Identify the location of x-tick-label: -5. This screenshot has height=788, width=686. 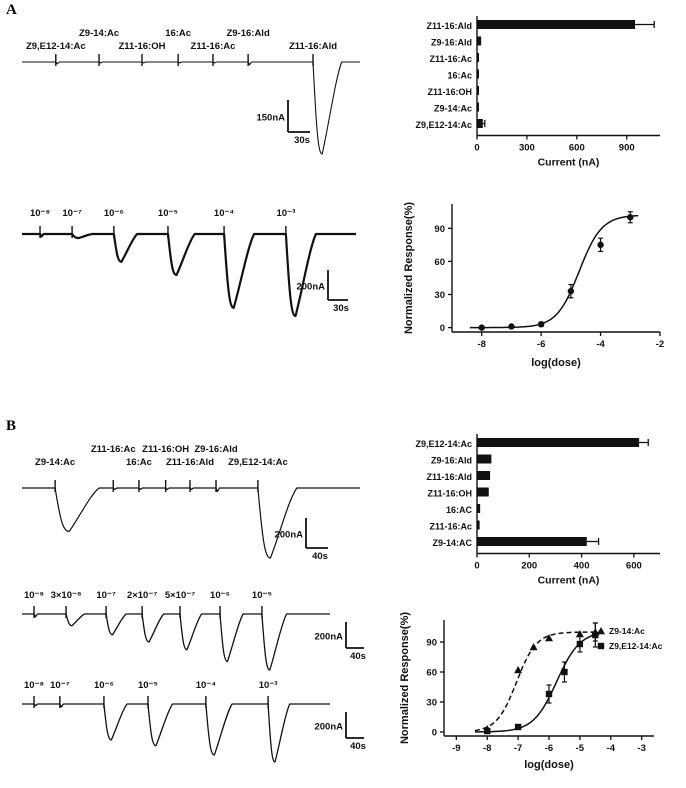
(580, 748).